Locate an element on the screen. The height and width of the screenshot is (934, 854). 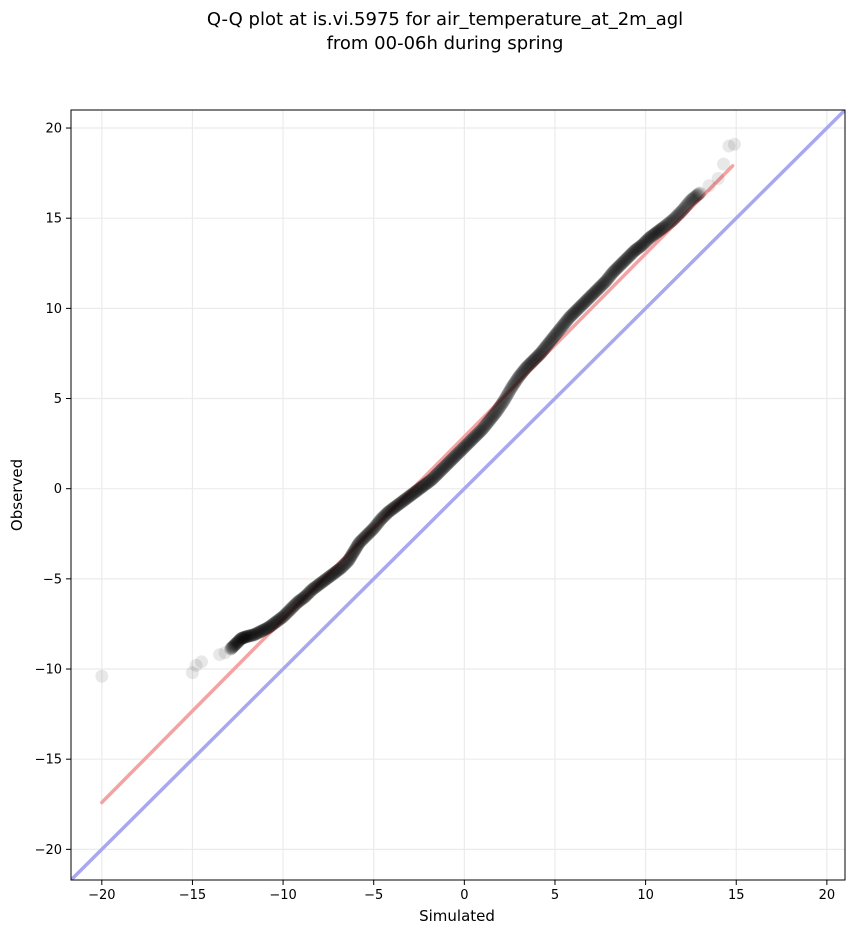
y-tick-label: 10 is located at coordinates (53, 309).